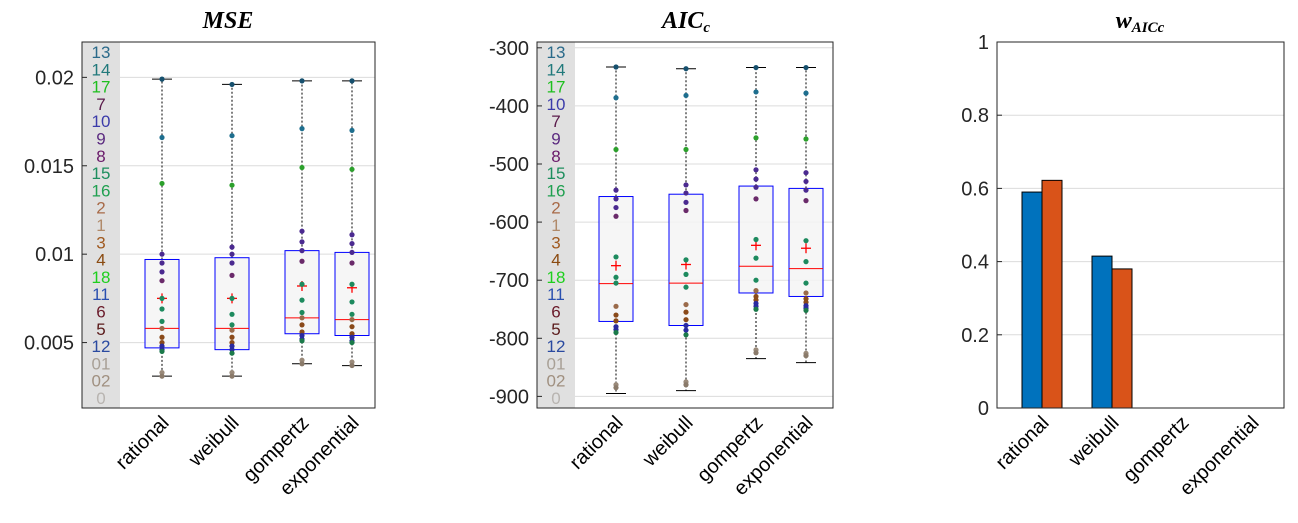 The height and width of the screenshot is (523, 1298). What do you see at coordinates (682, 21) in the screenshot?
I see `title-main: AIC` at bounding box center [682, 21].